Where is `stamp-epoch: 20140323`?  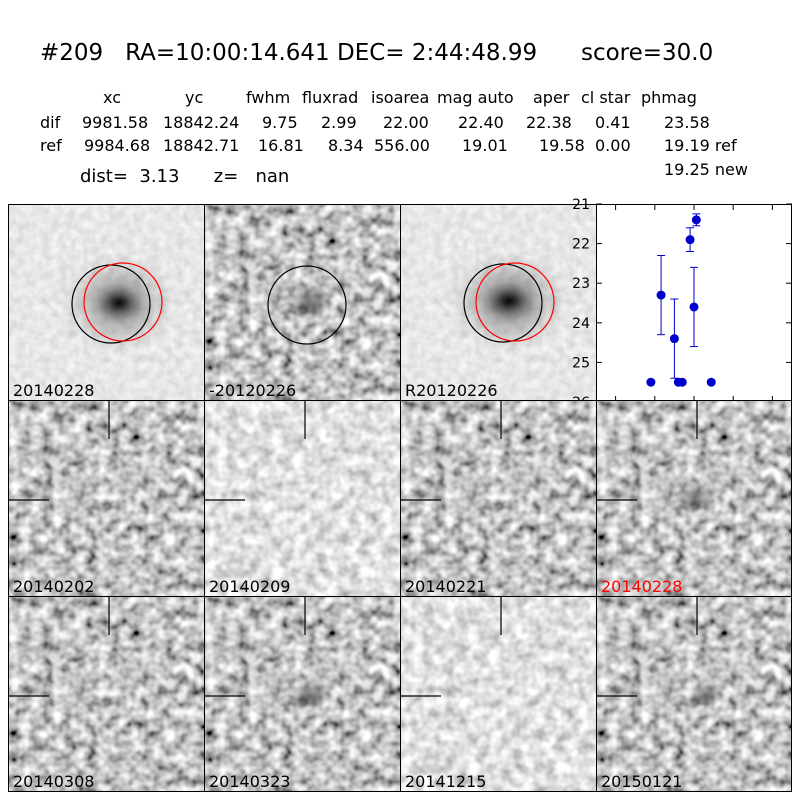 stamp-epoch: 20140323 is located at coordinates (302, 694).